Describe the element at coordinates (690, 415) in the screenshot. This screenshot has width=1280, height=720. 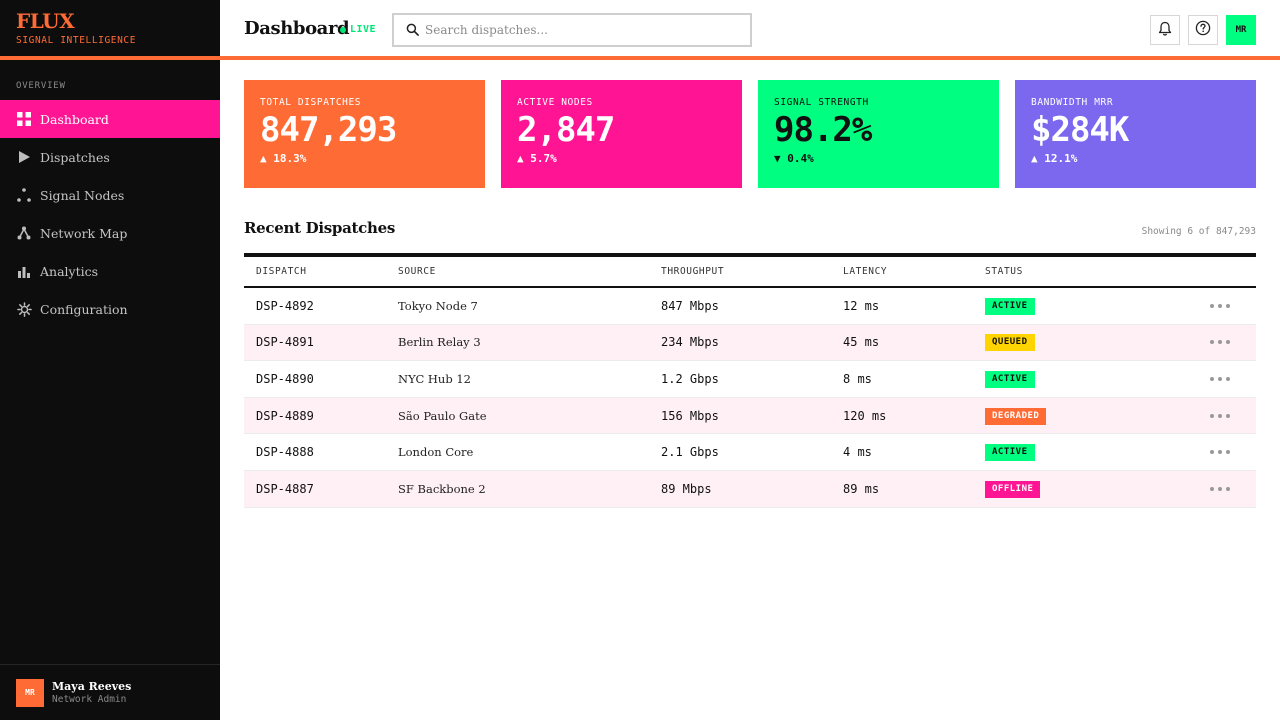
I see `dispatch-throughput: 156 Mbps` at that location.